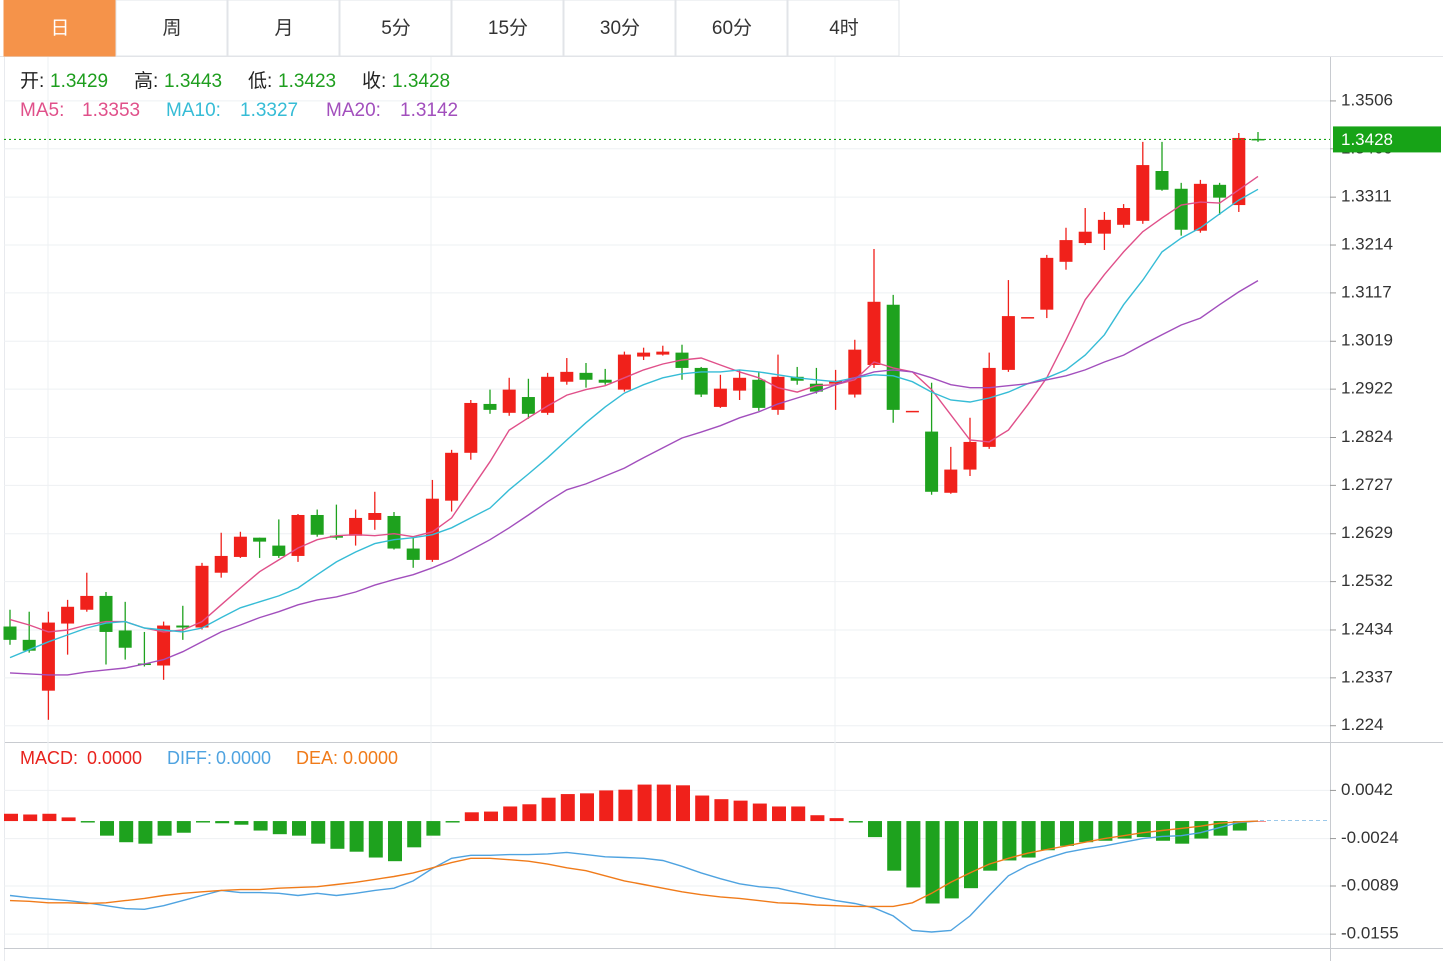 The width and height of the screenshot is (1443, 961). Describe the element at coordinates (1366, 196) in the screenshot. I see `y-tick-label: 1.3311` at that location.